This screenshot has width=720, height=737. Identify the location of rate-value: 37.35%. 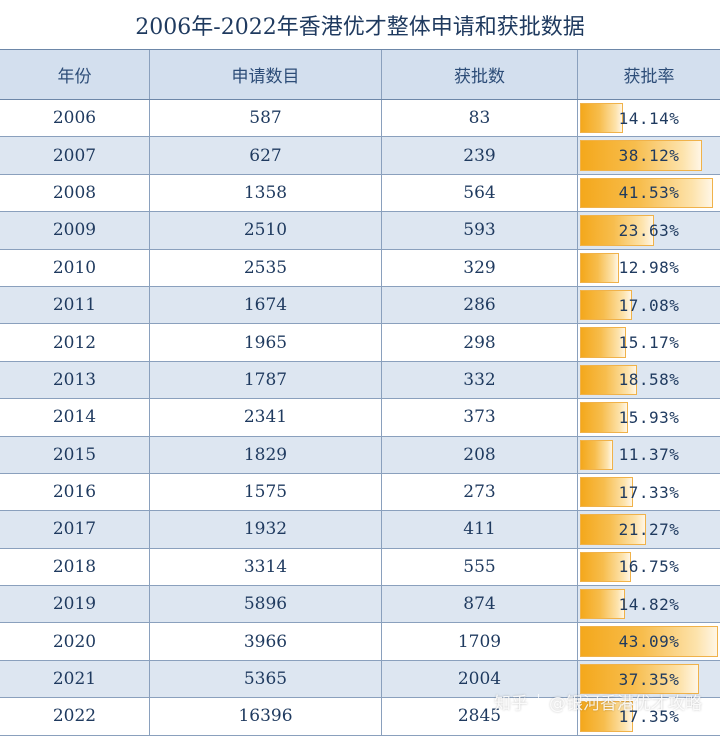
(649, 679).